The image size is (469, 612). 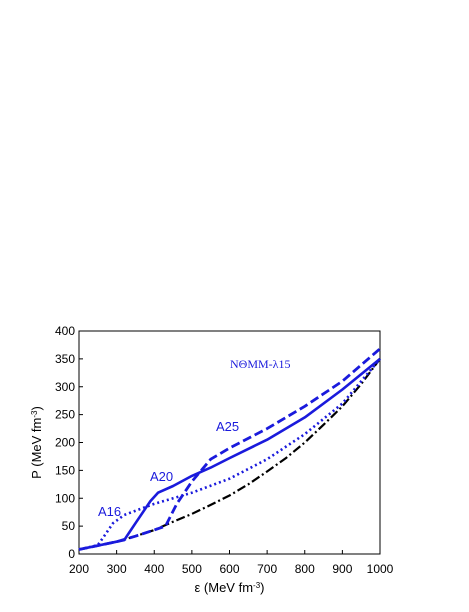 What do you see at coordinates (71, 554) in the screenshot?
I see `y-tick-label: 0` at bounding box center [71, 554].